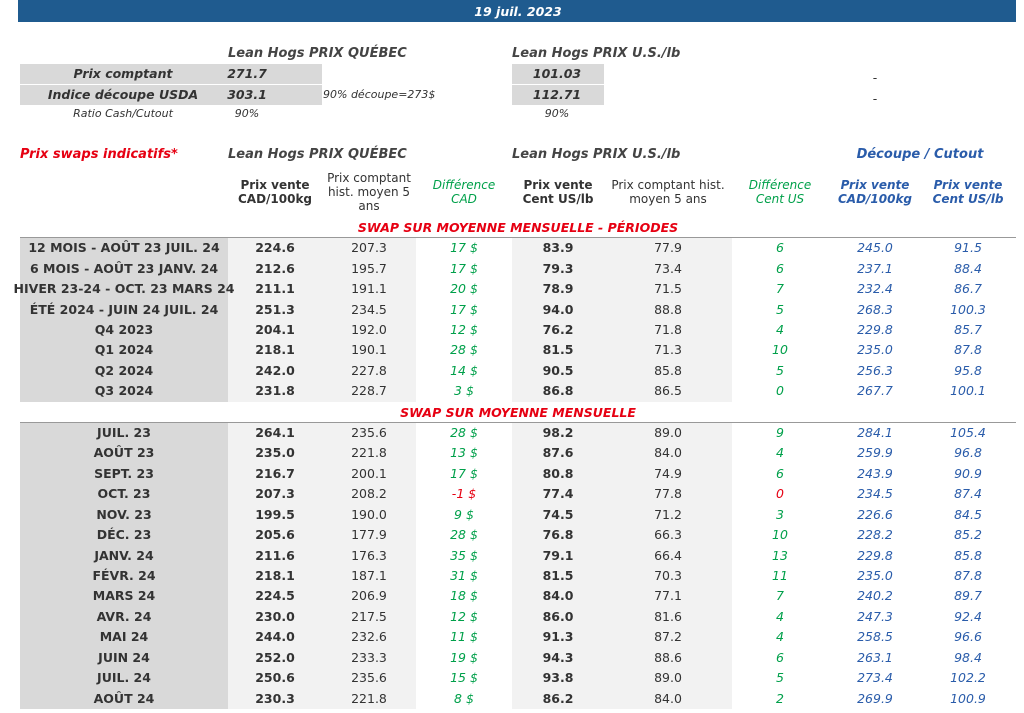 The height and width of the screenshot is (713, 1024). I want to click on cell: 14 $, so click(464, 370).